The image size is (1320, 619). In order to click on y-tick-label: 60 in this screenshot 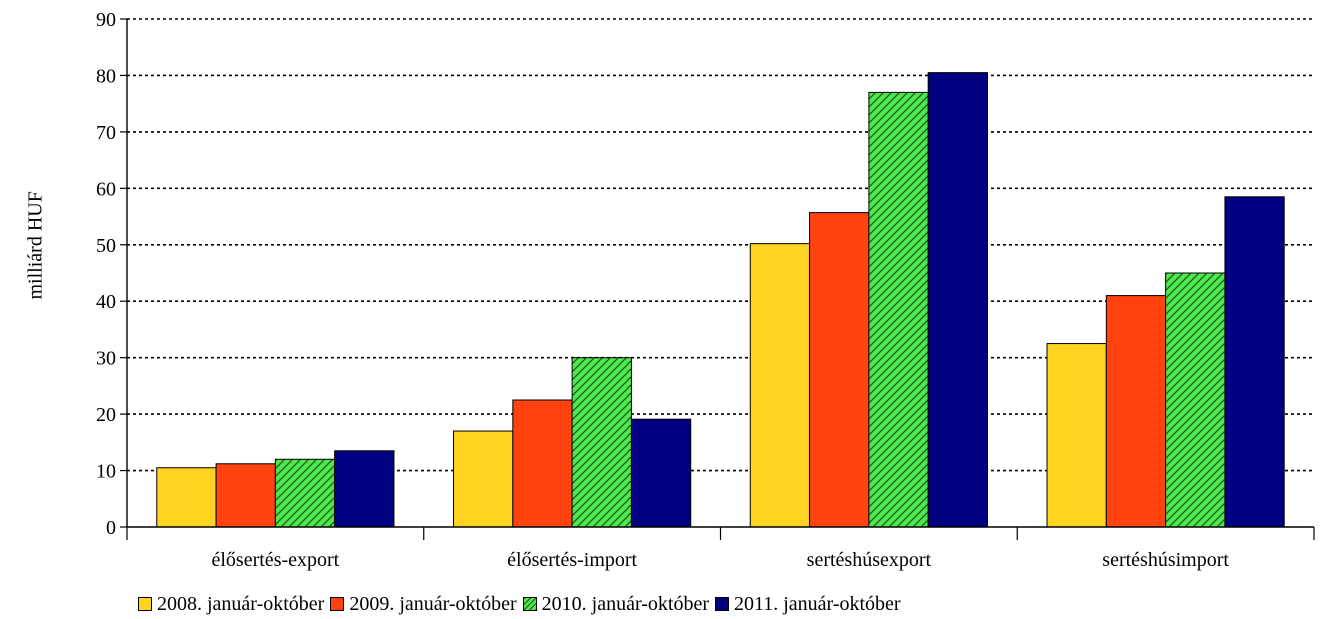, I will do `click(106, 189)`.